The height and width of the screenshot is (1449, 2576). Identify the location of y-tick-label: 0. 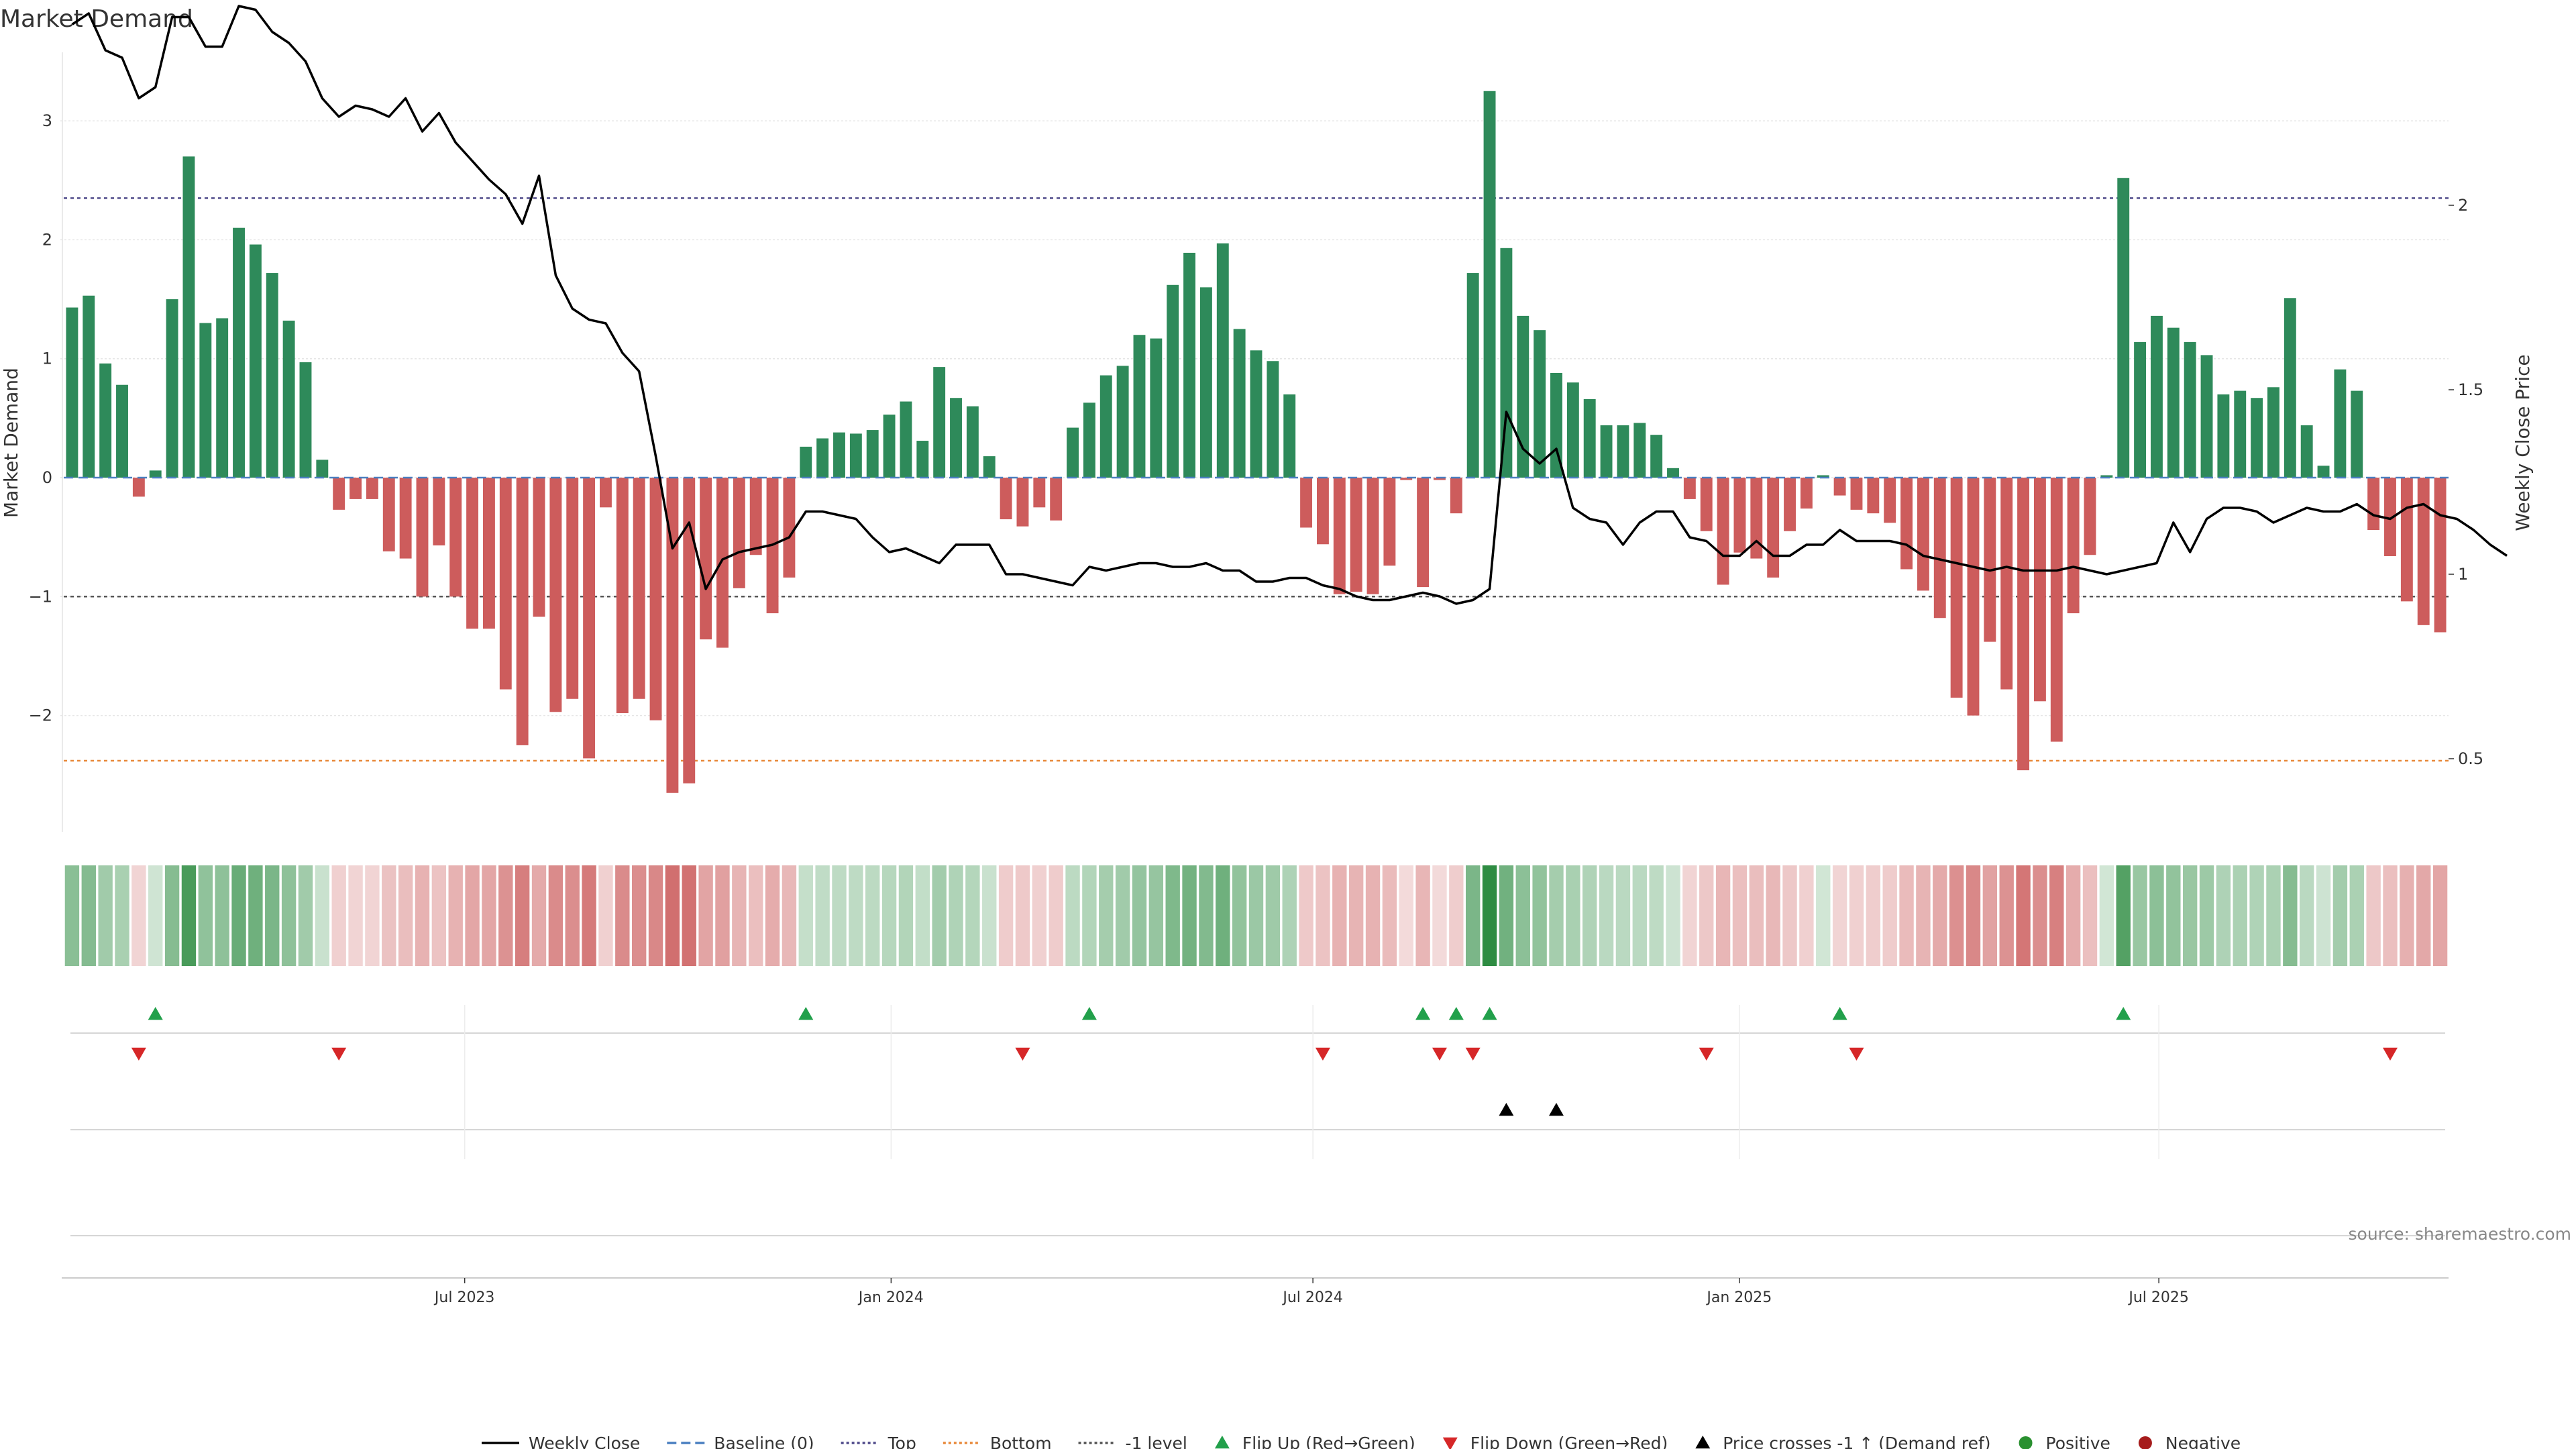
(47, 477).